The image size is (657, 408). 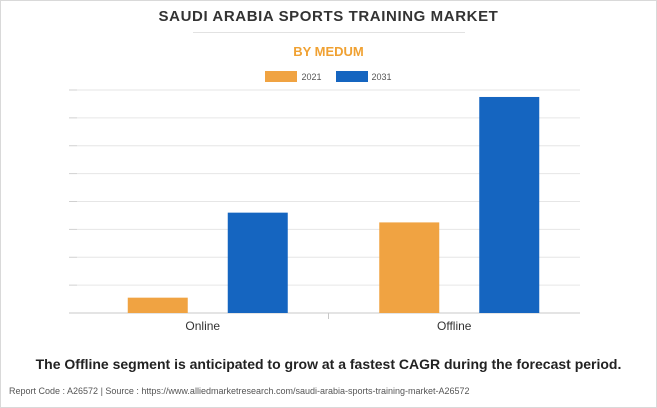 I want to click on bar-online-2021, so click(x=157, y=305).